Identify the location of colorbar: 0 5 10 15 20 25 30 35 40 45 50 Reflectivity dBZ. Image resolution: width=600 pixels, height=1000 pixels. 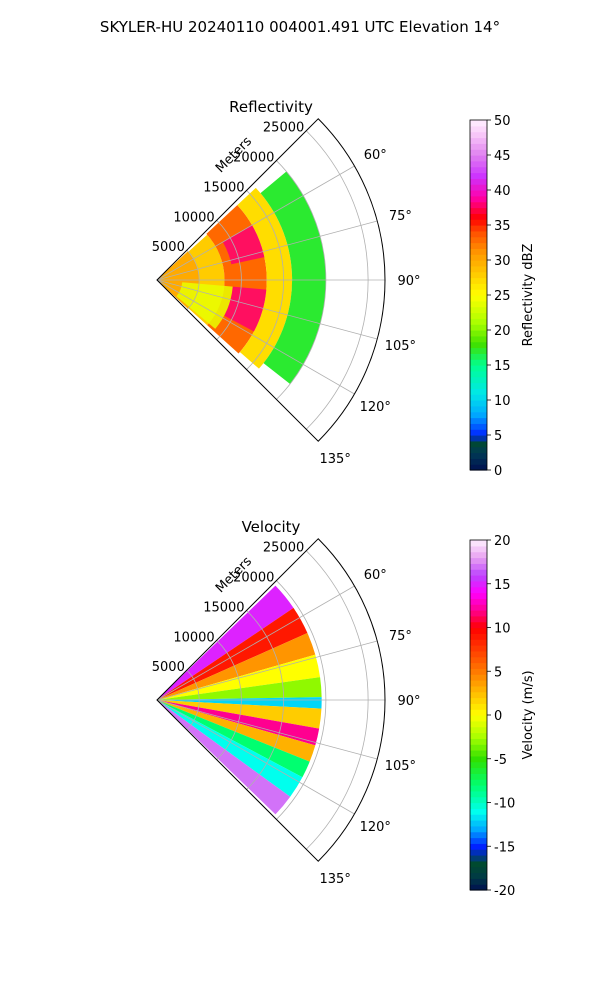
(502, 296).